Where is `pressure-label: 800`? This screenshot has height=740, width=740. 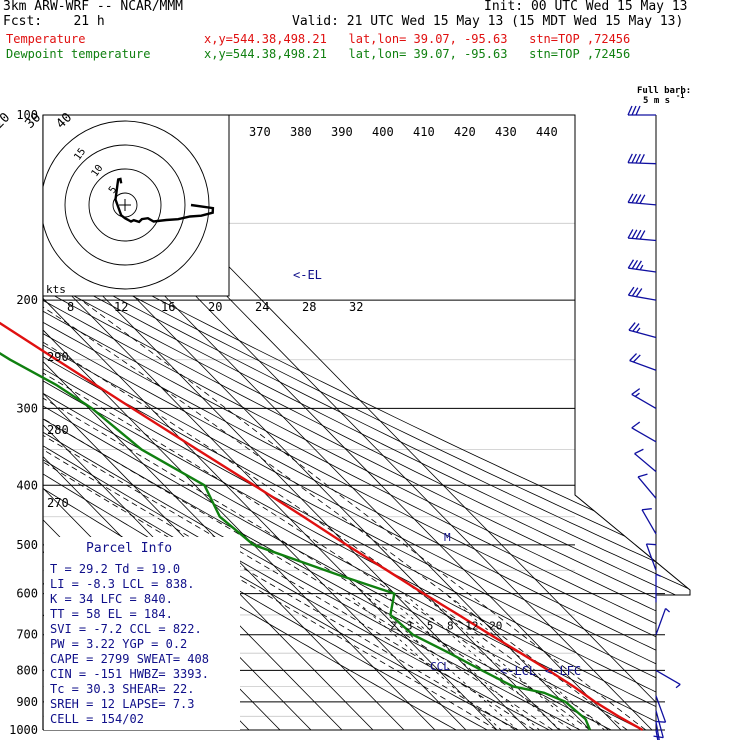
pressure-label: 800 is located at coordinates (27, 670).